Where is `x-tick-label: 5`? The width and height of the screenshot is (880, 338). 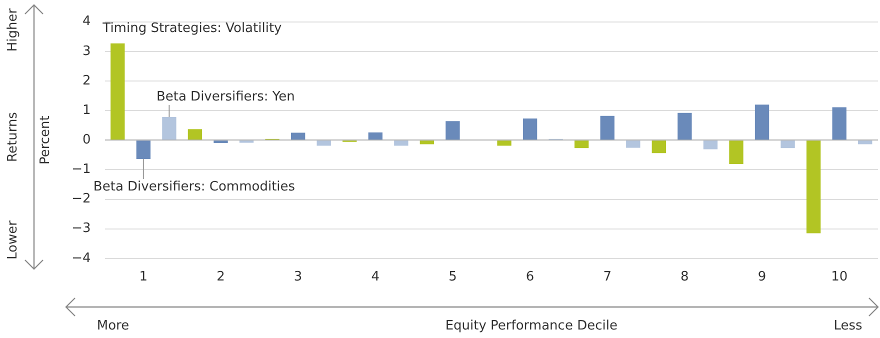 x-tick-label: 5 is located at coordinates (452, 277).